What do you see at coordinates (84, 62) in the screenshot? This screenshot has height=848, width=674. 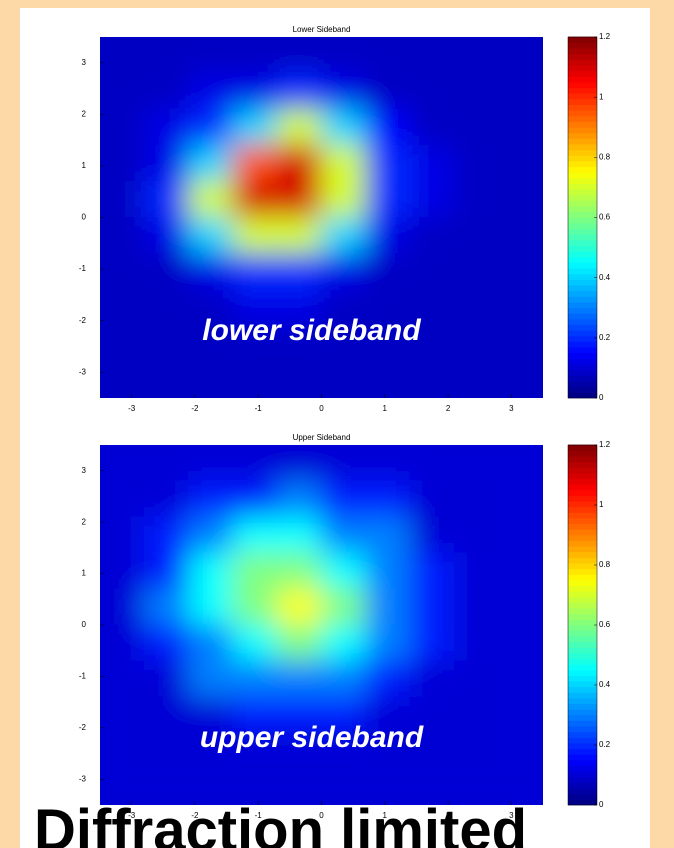 I see `y-tick-label: 3` at bounding box center [84, 62].